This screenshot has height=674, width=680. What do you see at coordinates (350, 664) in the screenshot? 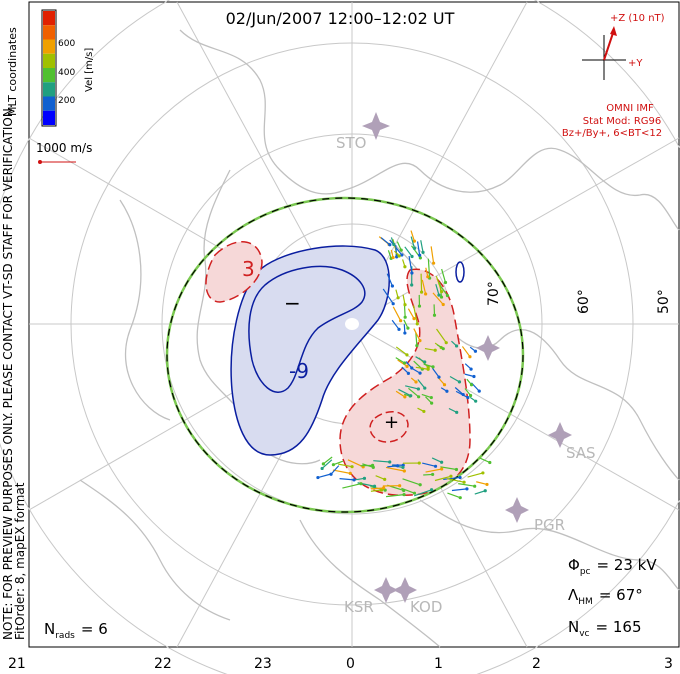
I see `mlt-tick-0: 0` at bounding box center [350, 664].